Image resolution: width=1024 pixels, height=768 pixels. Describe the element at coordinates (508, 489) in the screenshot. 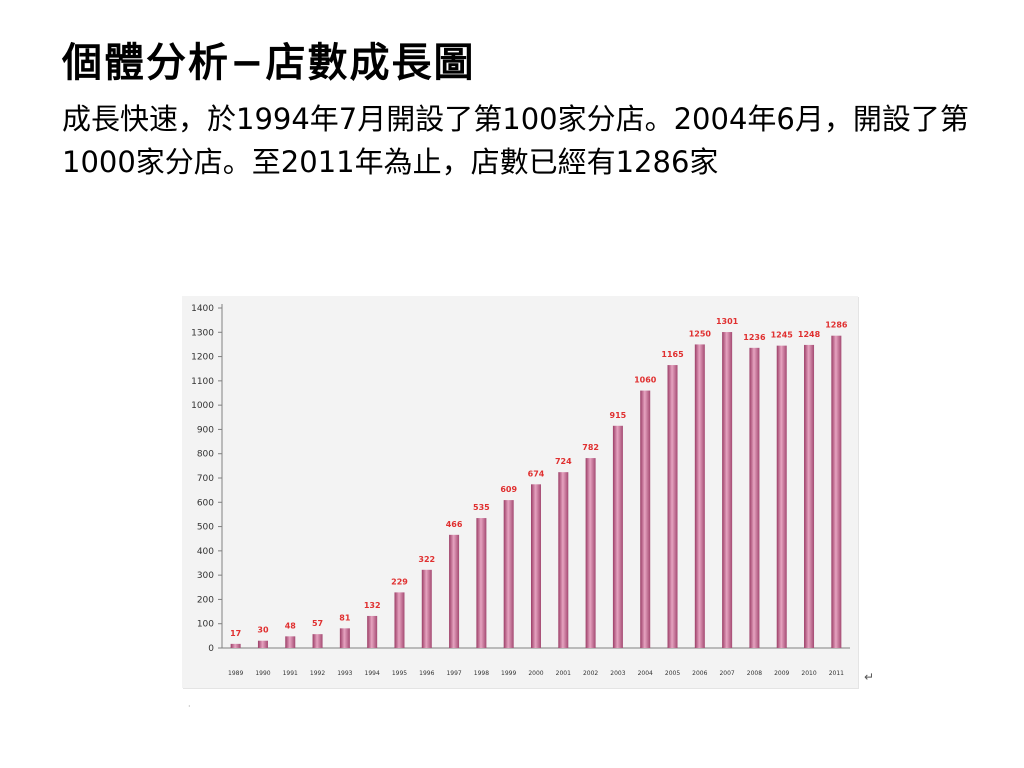

I see `data-label: 609` at that location.